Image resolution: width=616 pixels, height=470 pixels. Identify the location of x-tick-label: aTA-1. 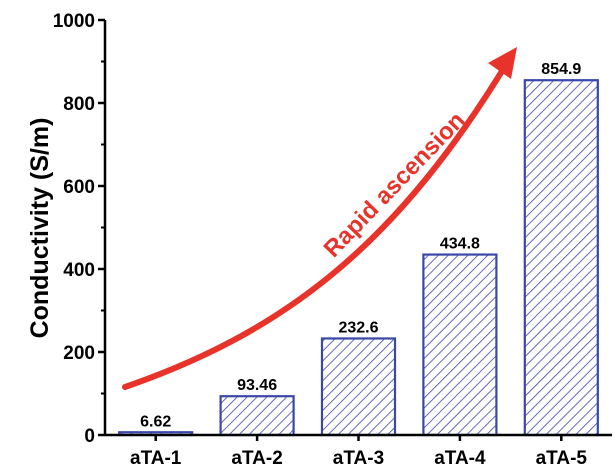
(156, 458).